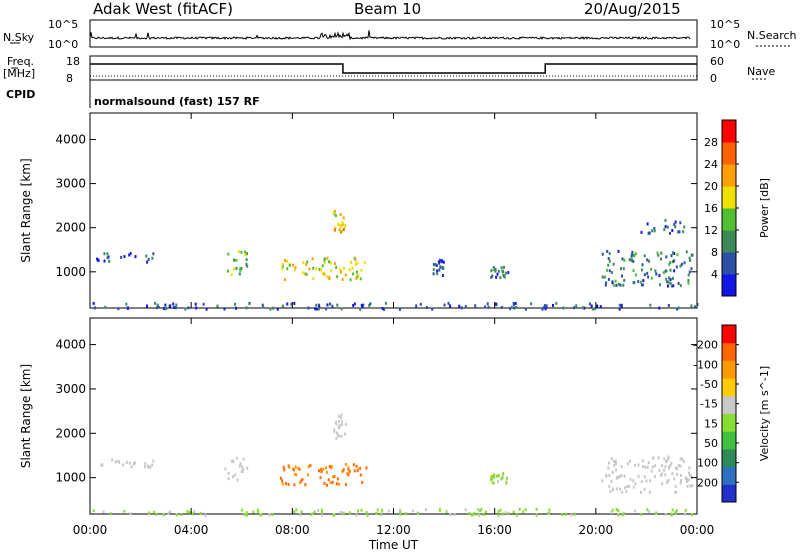  I want to click on colorbar-tick-label: 16, so click(711, 208).